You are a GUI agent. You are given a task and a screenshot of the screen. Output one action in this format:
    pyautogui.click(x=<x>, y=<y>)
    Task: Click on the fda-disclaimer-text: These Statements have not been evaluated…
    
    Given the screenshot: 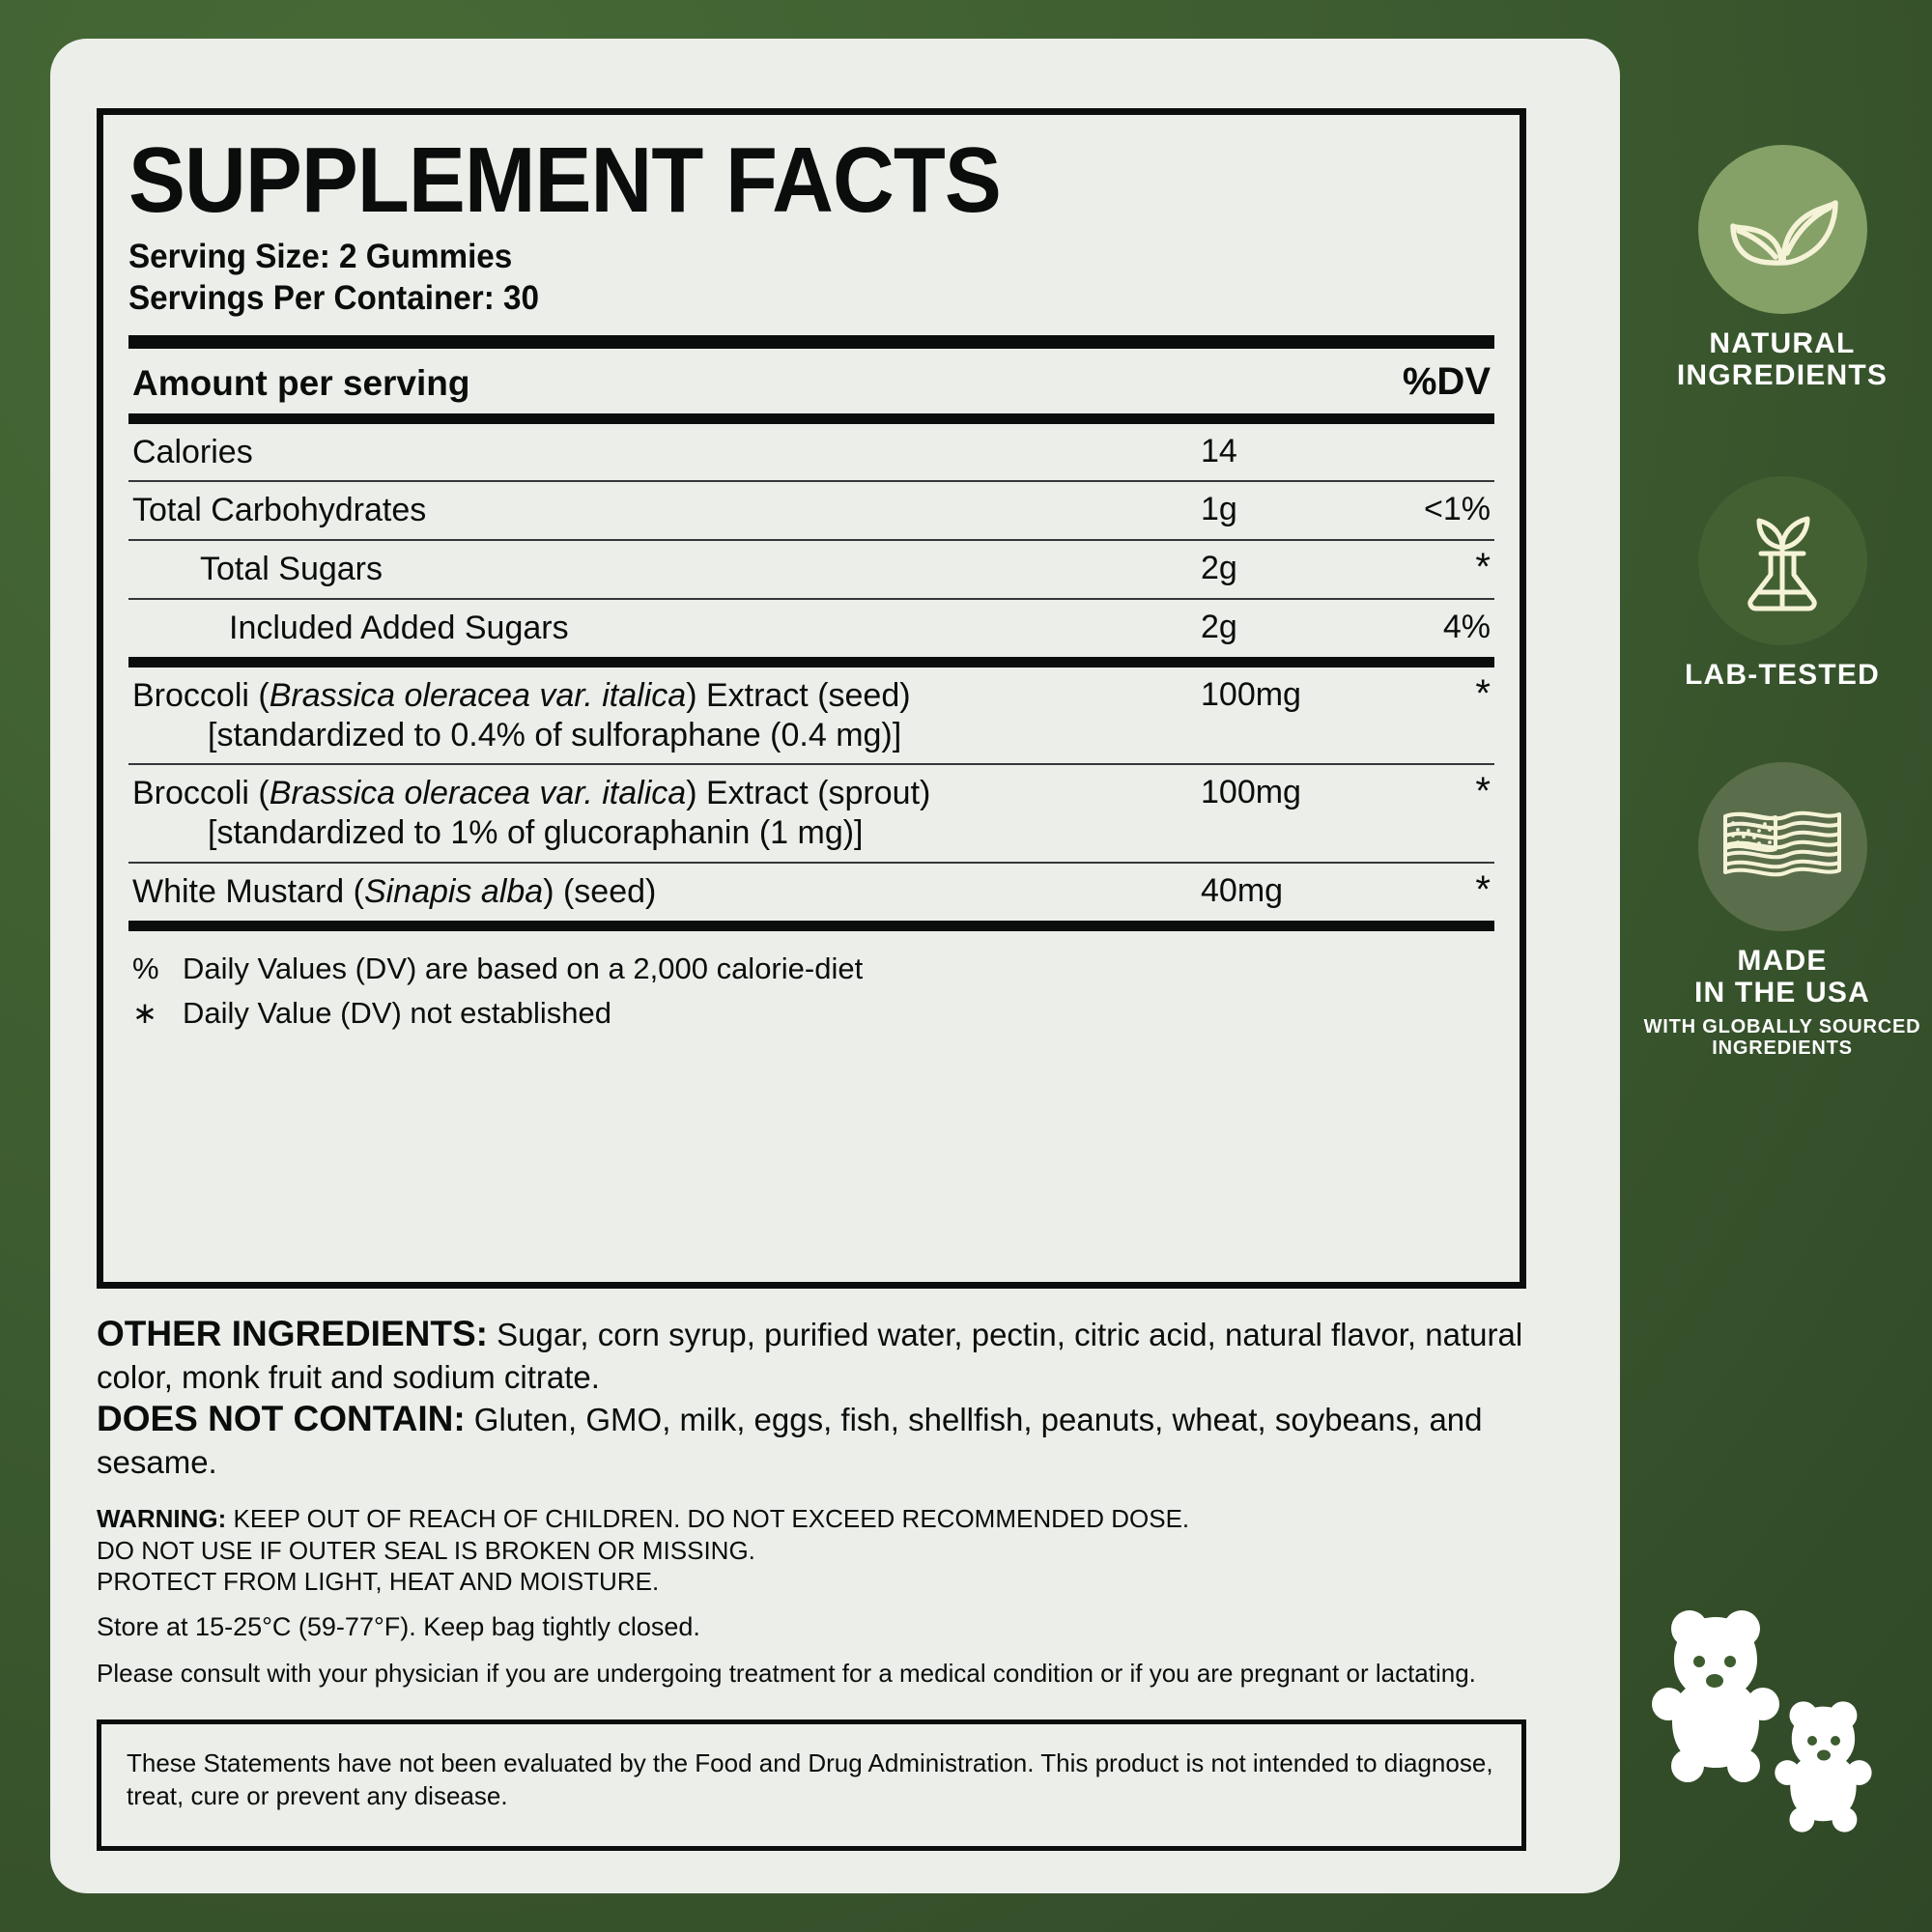 What is the action you would take?
    pyautogui.click(x=810, y=1779)
    